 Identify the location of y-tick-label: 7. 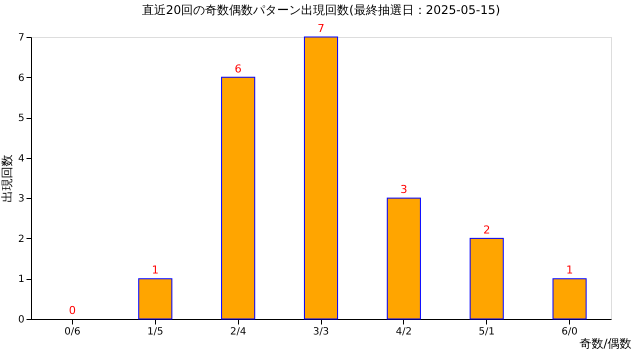
(21, 38).